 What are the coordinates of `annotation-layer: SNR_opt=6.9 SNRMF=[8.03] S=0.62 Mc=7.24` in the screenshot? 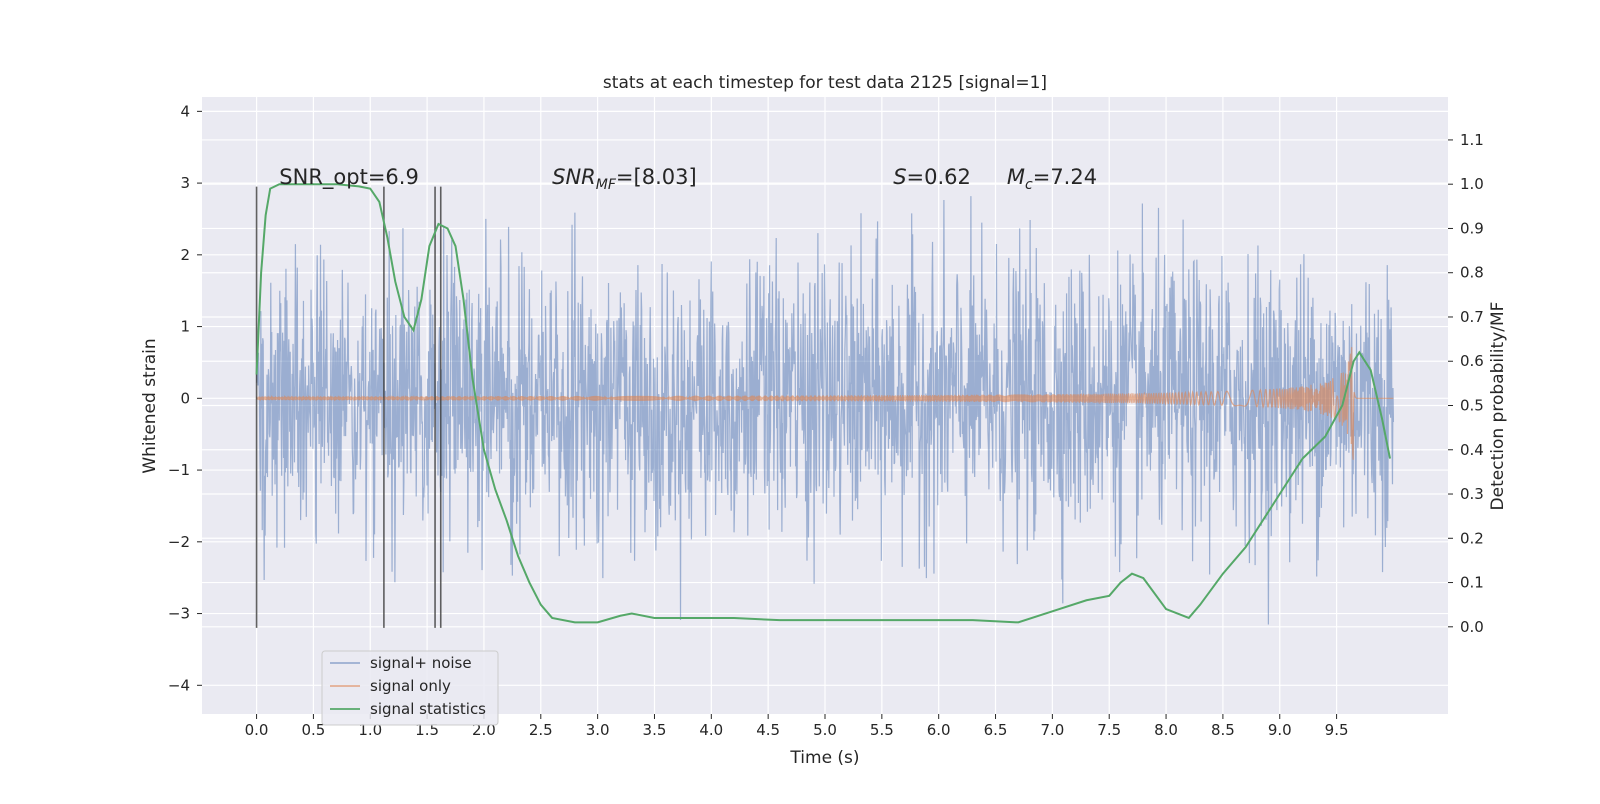 It's located at (688, 179).